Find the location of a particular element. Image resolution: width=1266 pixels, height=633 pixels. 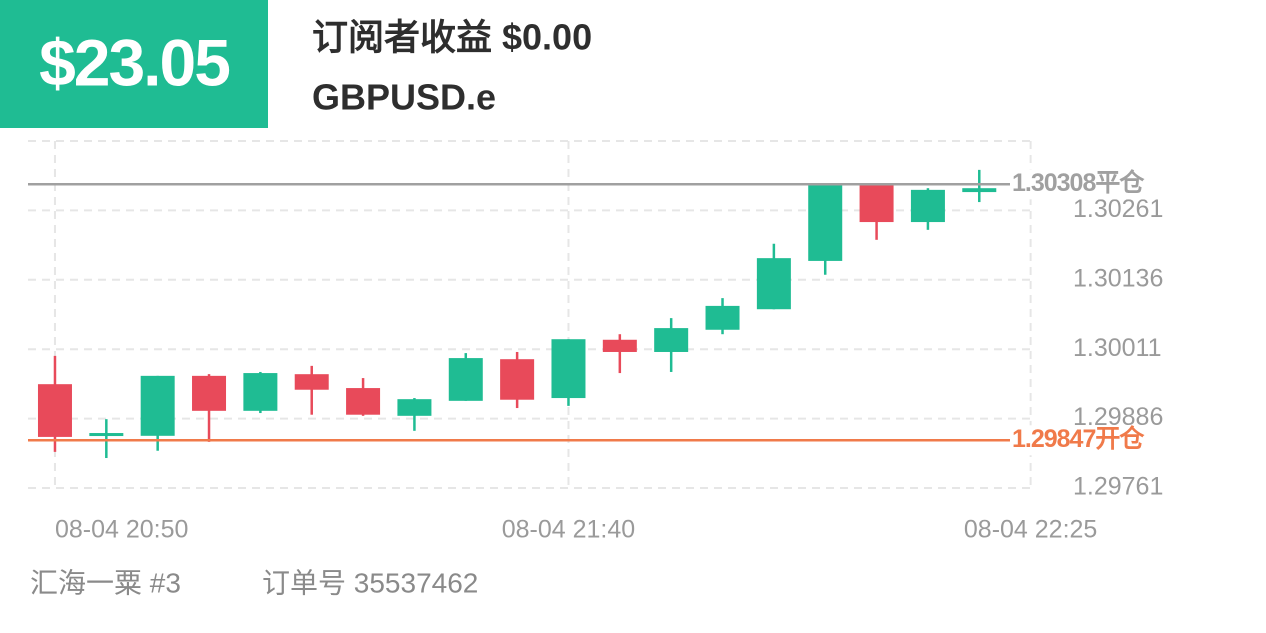

line-label: 1.29847开仓 is located at coordinates (1078, 438).